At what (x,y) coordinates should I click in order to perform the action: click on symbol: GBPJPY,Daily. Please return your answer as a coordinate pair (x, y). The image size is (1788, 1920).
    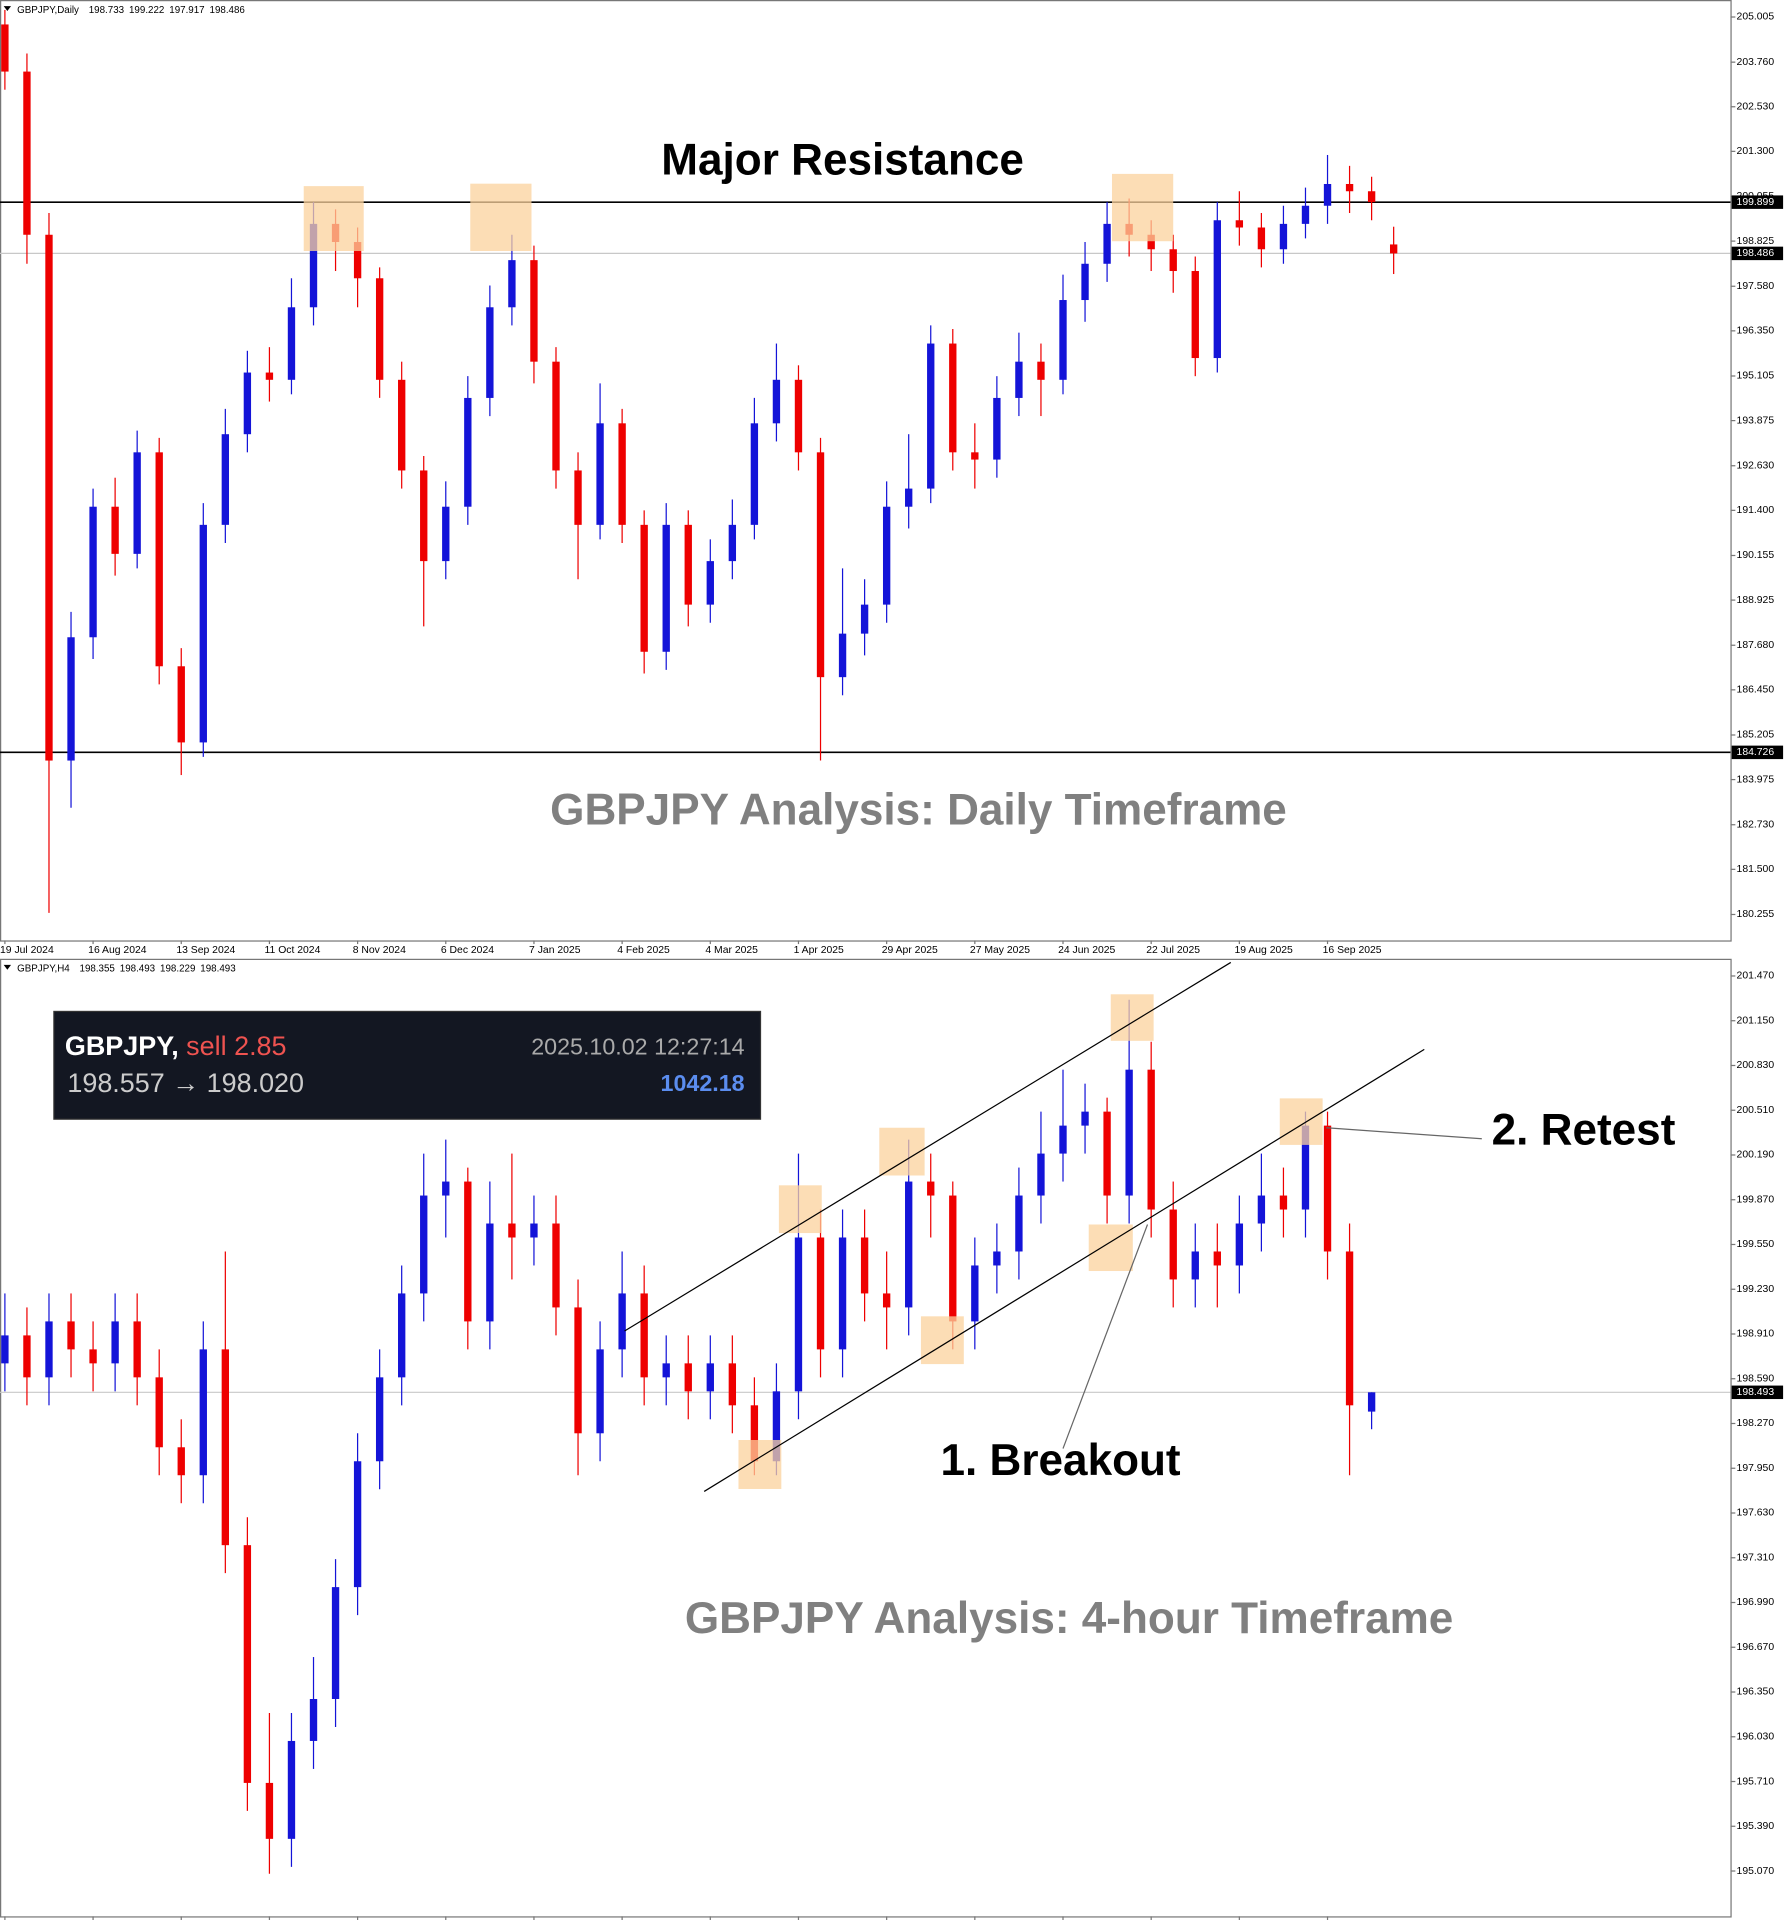
    Looking at the image, I should click on (48, 9).